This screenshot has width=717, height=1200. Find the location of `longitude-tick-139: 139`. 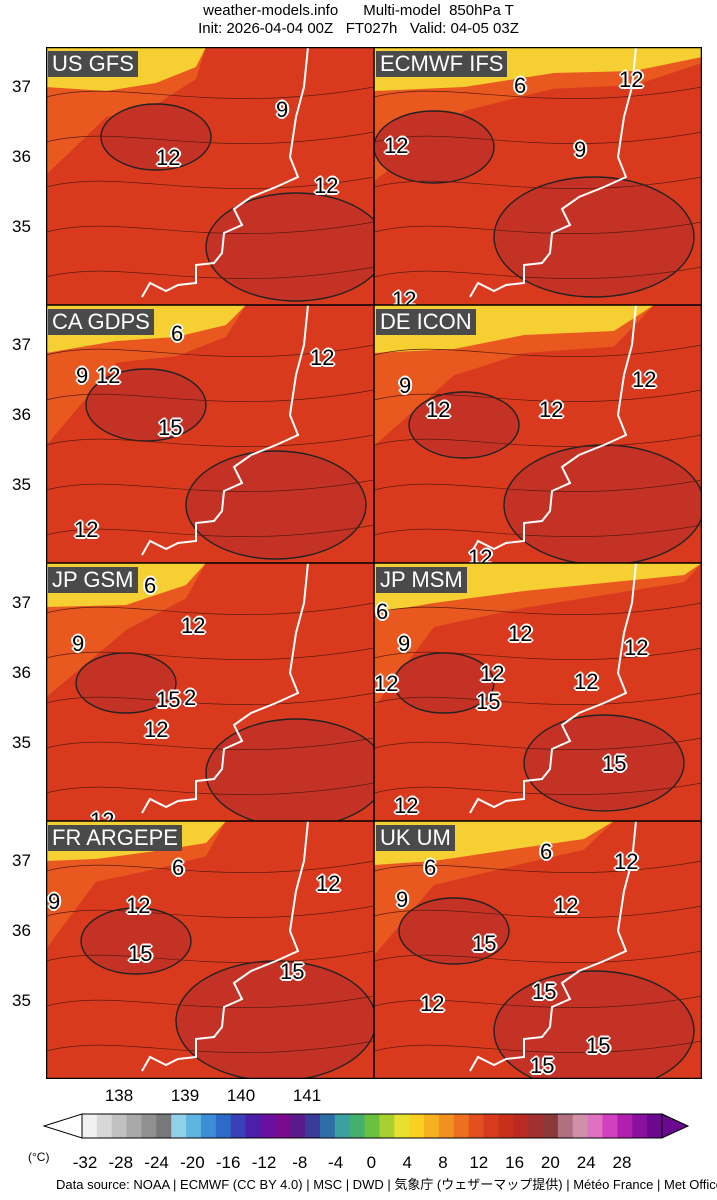

longitude-tick-139: 139 is located at coordinates (185, 1095).